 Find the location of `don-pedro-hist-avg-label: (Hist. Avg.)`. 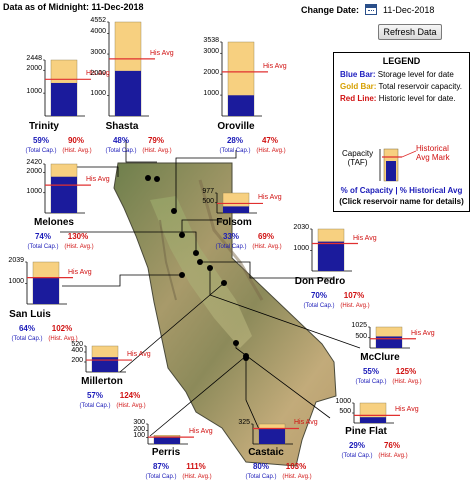

don-pedro-hist-avg-label: (Hist. Avg.) is located at coordinates (355, 306).